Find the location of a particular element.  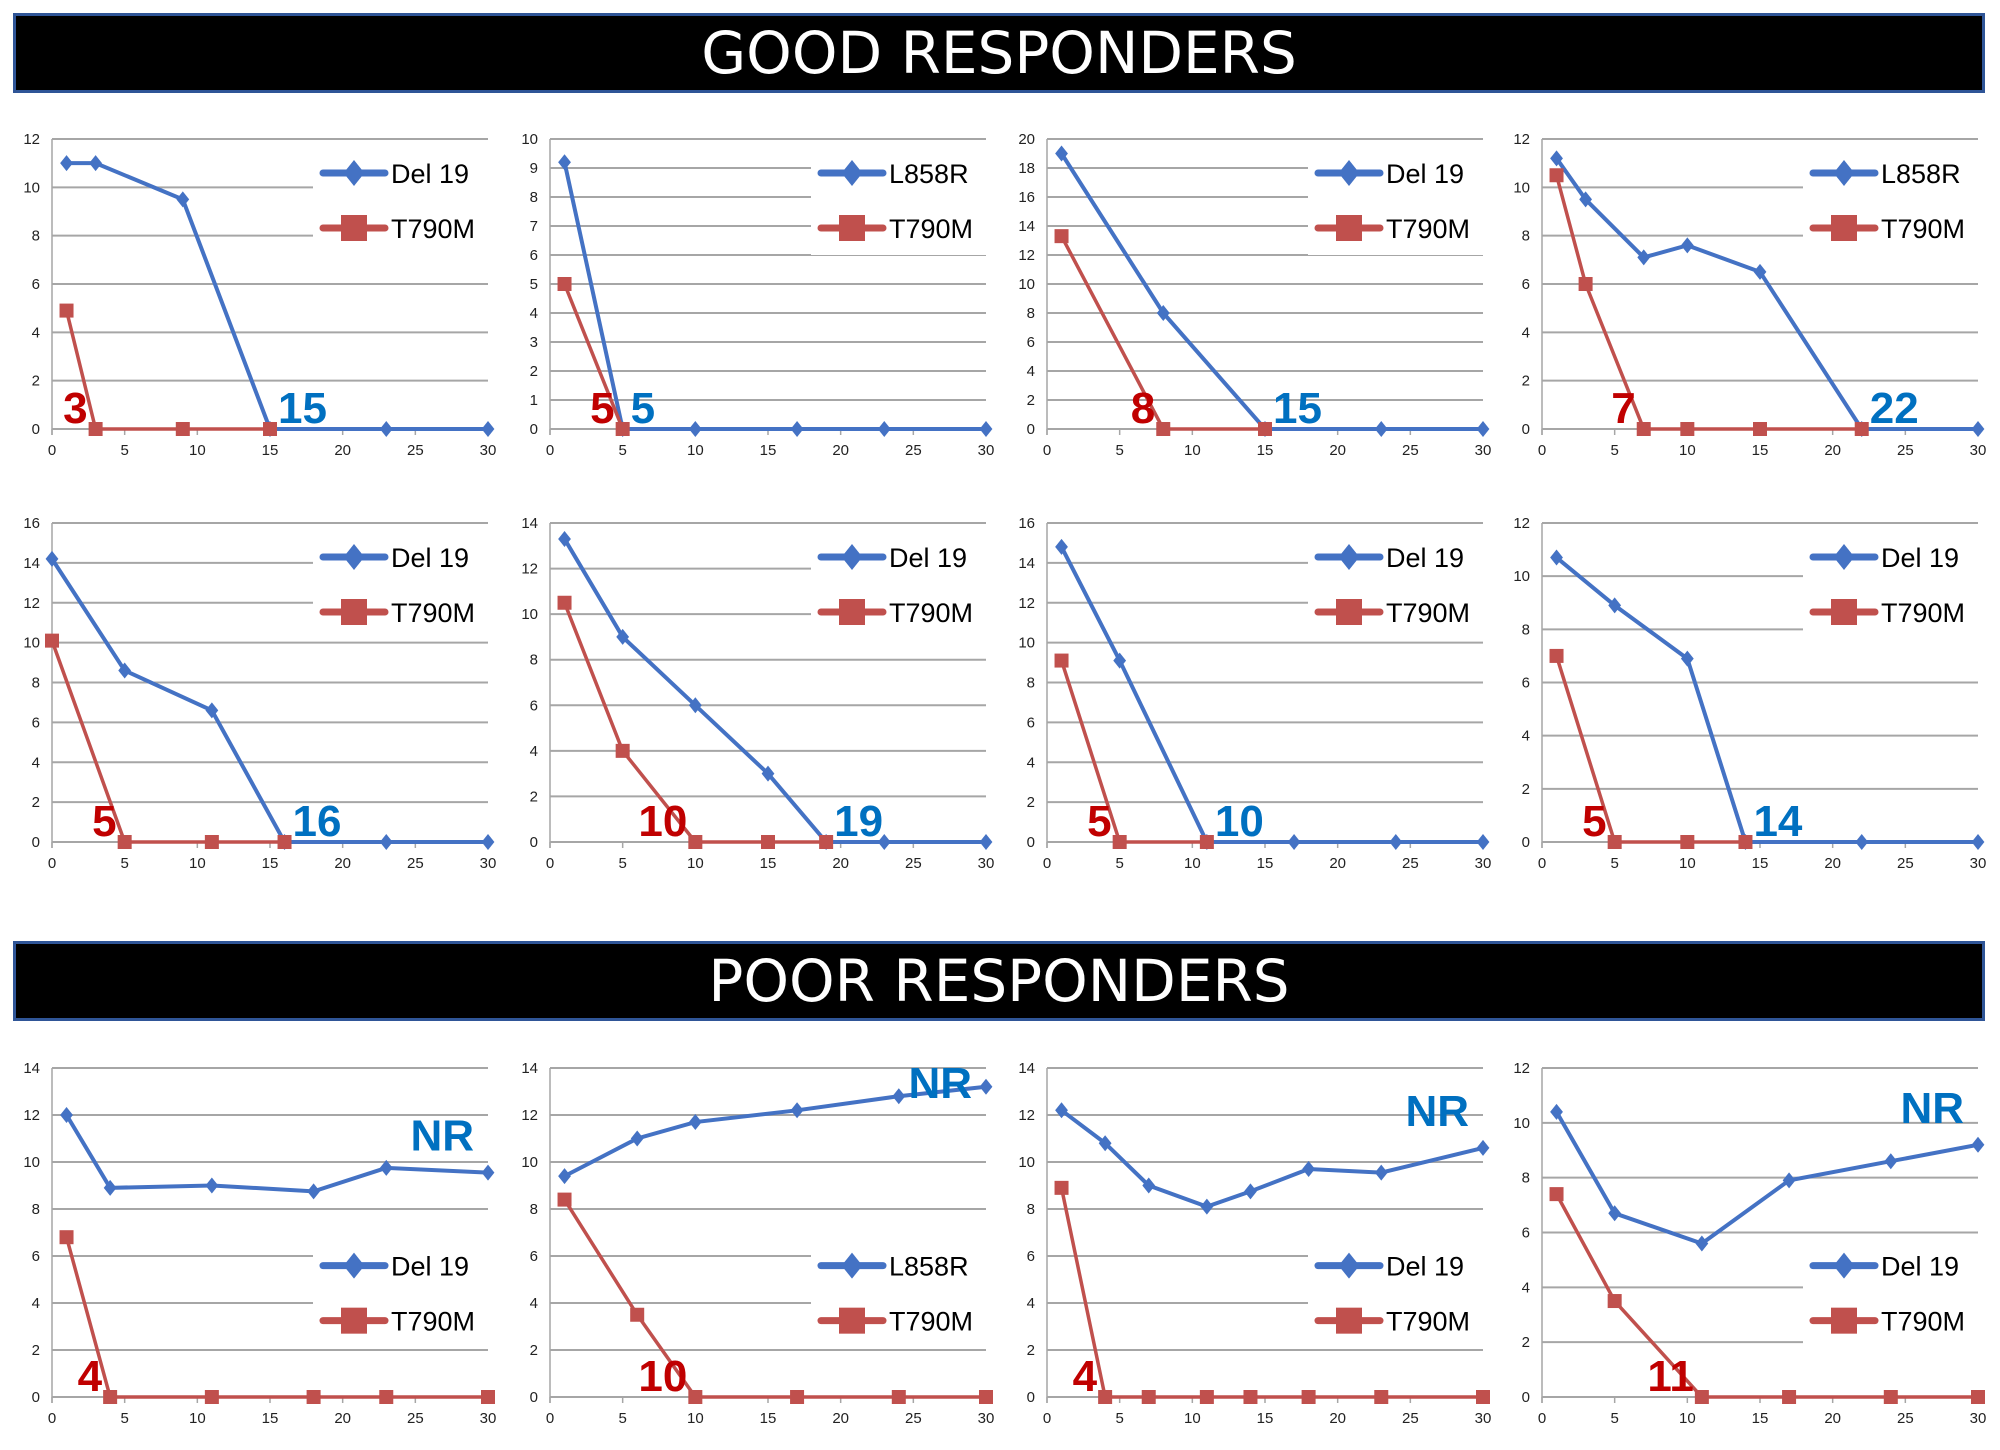

mutation-clearance-label: 15 is located at coordinates (302, 408).